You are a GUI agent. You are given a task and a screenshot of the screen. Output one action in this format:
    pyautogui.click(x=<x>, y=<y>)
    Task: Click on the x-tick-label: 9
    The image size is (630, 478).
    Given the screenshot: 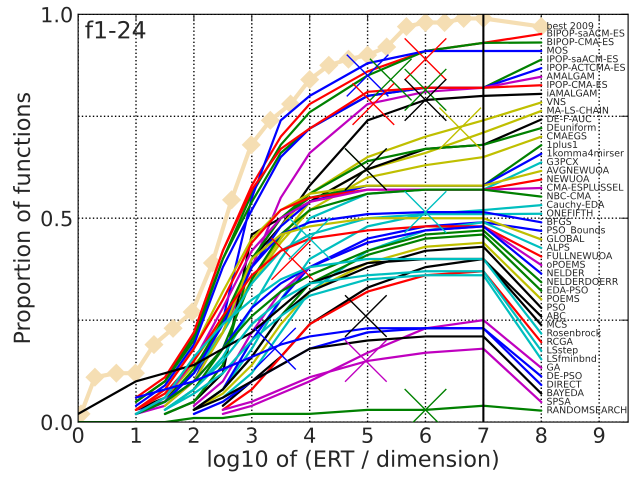 What is the action you would take?
    pyautogui.click(x=599, y=435)
    